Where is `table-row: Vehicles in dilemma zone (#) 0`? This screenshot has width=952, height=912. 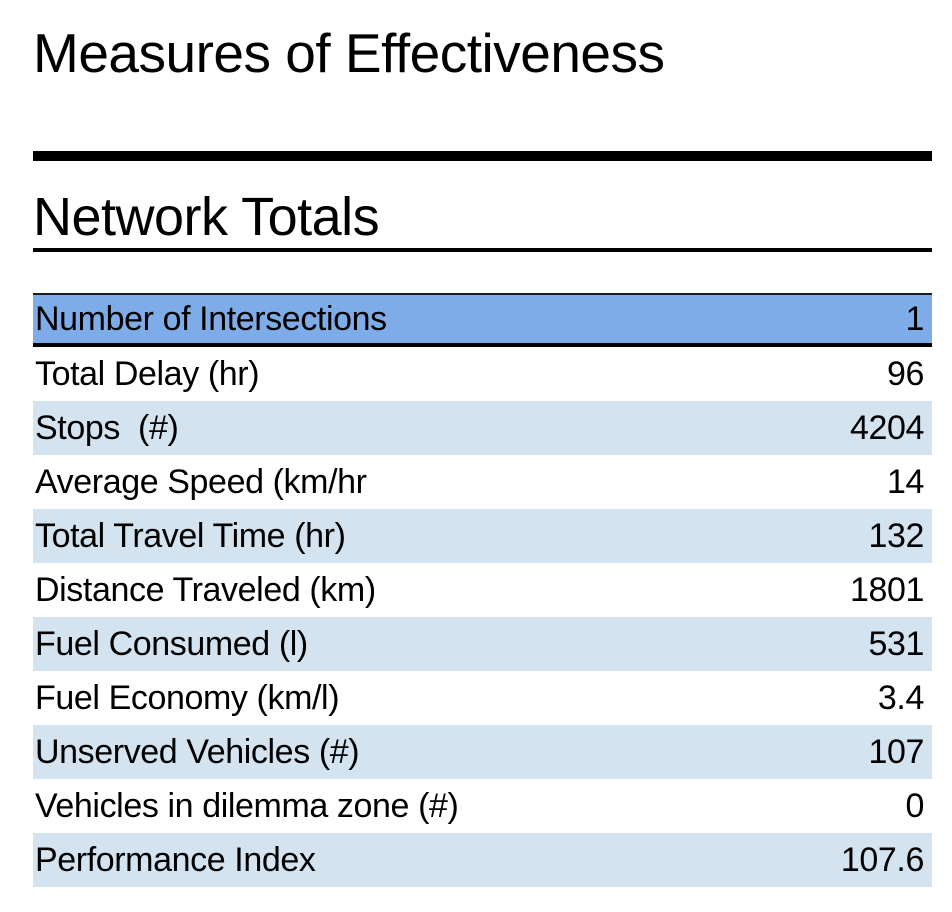
table-row: Vehicles in dilemma zone (#) 0 is located at coordinates (482, 806).